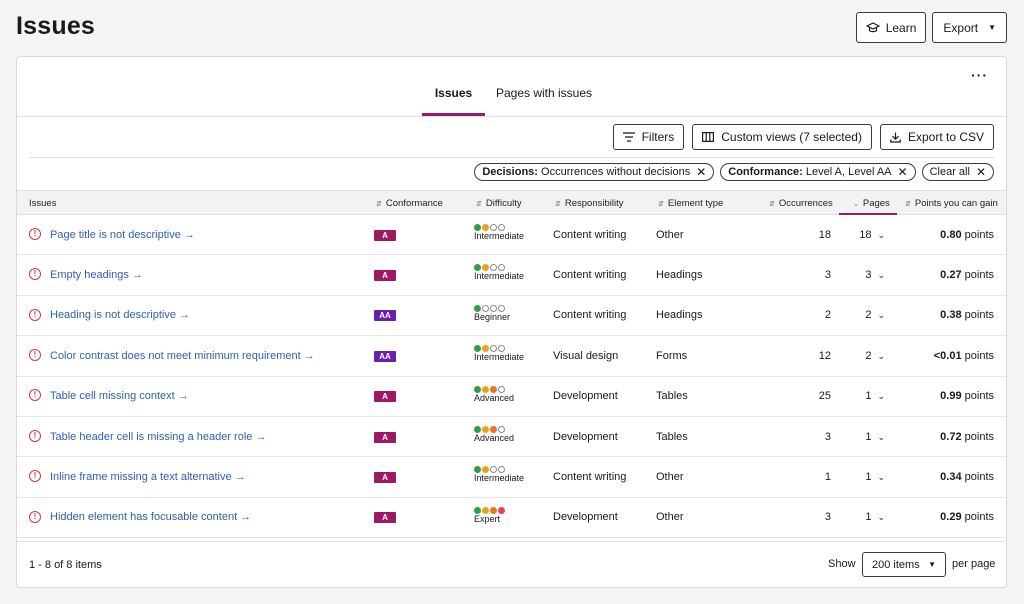  Describe the element at coordinates (875, 275) in the screenshot. I see `pages-cell: 3 ⌄` at that location.